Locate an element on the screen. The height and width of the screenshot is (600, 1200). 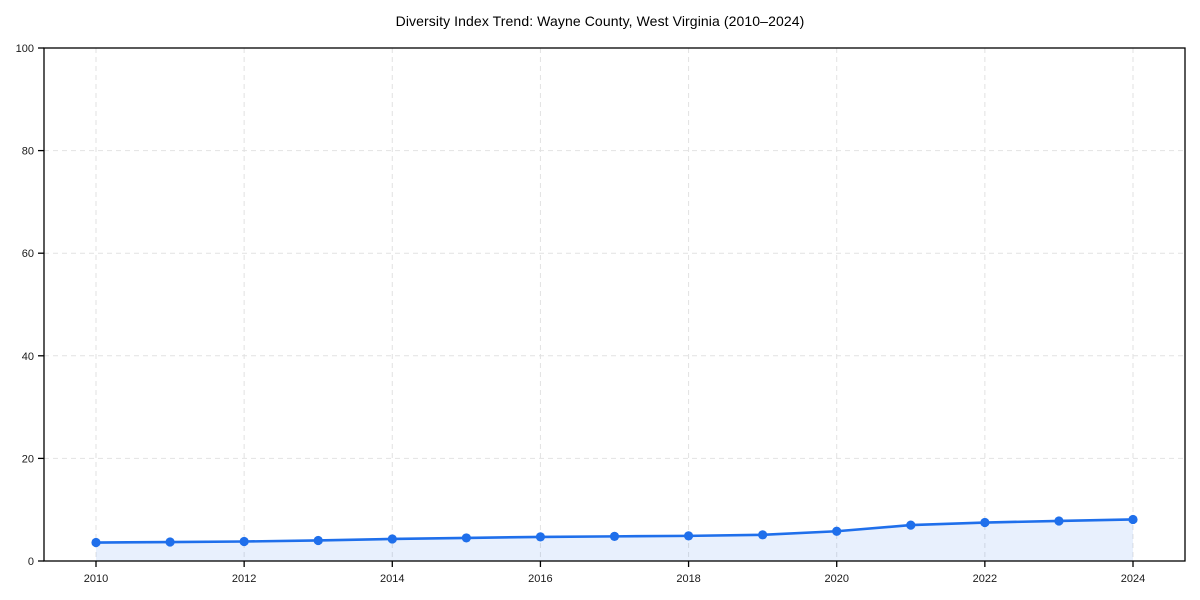
x-axis-tick-label: 2010 is located at coordinates (96, 579).